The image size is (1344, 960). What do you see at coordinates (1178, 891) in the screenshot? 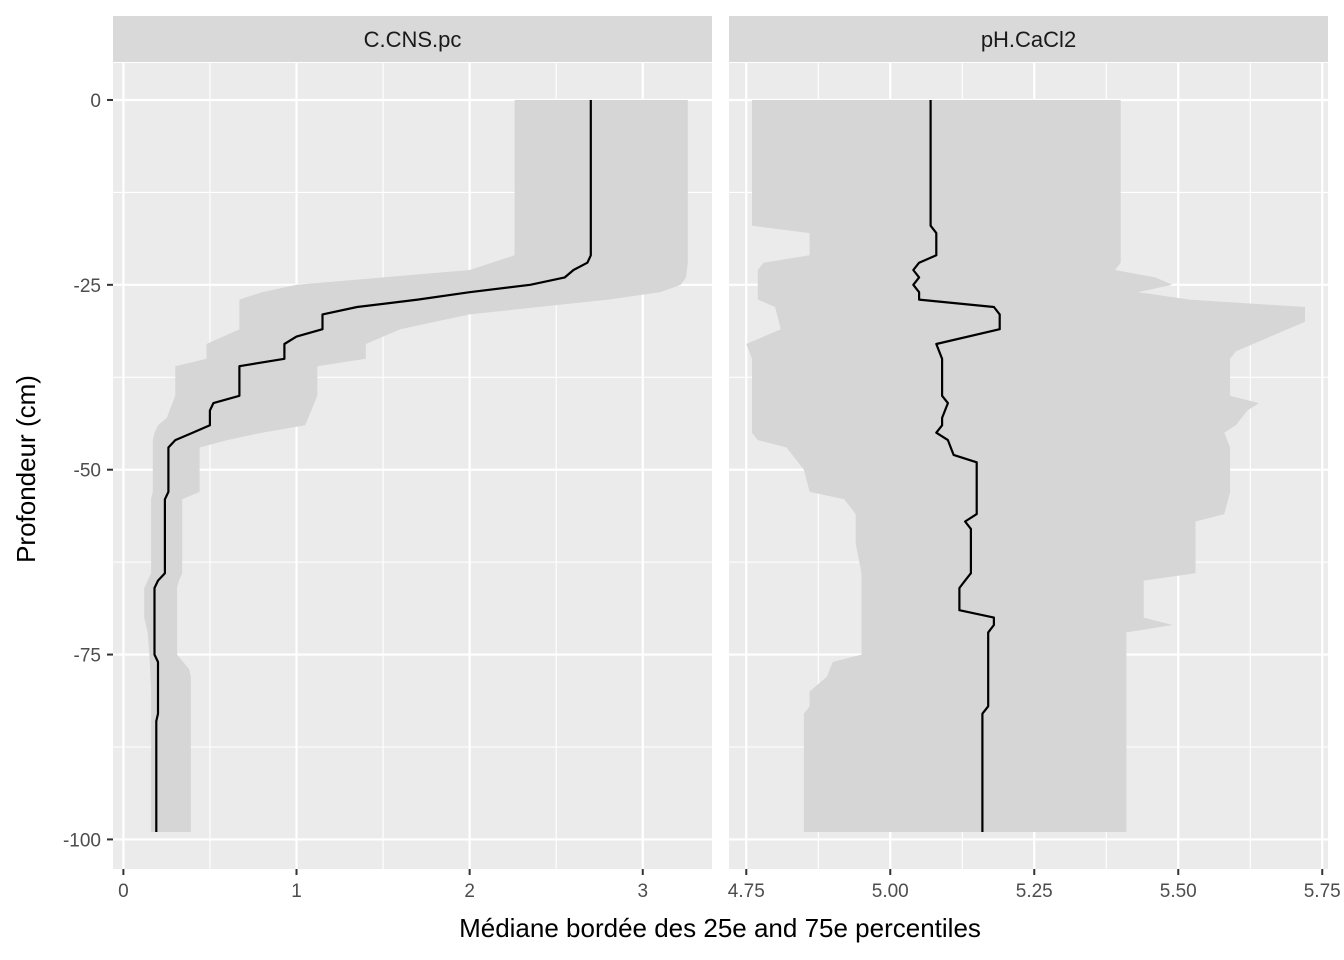
I see `x-tick-label: 5.50` at bounding box center [1178, 891].